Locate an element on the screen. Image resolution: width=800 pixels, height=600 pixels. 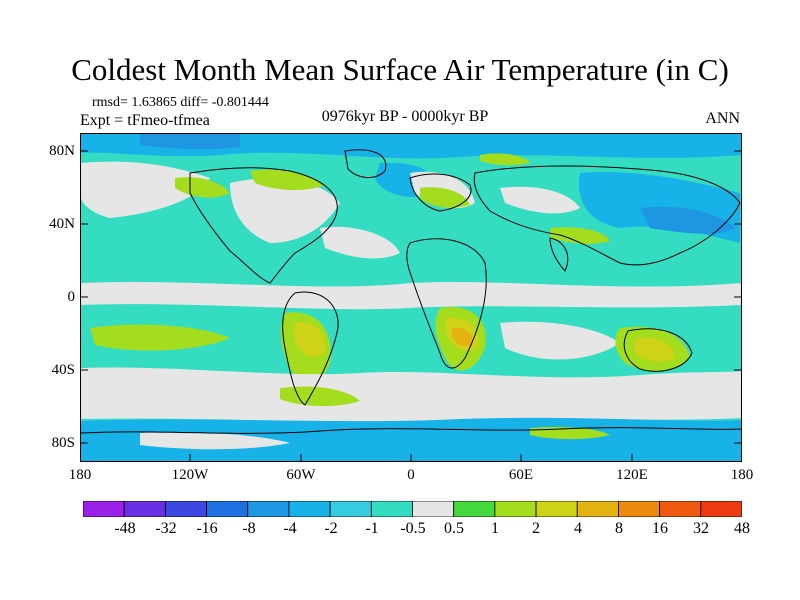
colorbar-label: 16 is located at coordinates (660, 528).